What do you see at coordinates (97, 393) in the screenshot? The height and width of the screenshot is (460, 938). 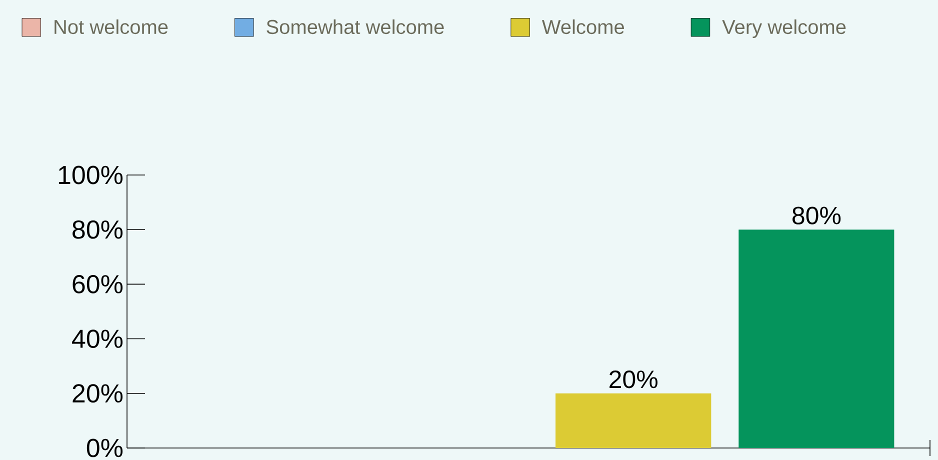 I see `y-tick-label: 20%` at bounding box center [97, 393].